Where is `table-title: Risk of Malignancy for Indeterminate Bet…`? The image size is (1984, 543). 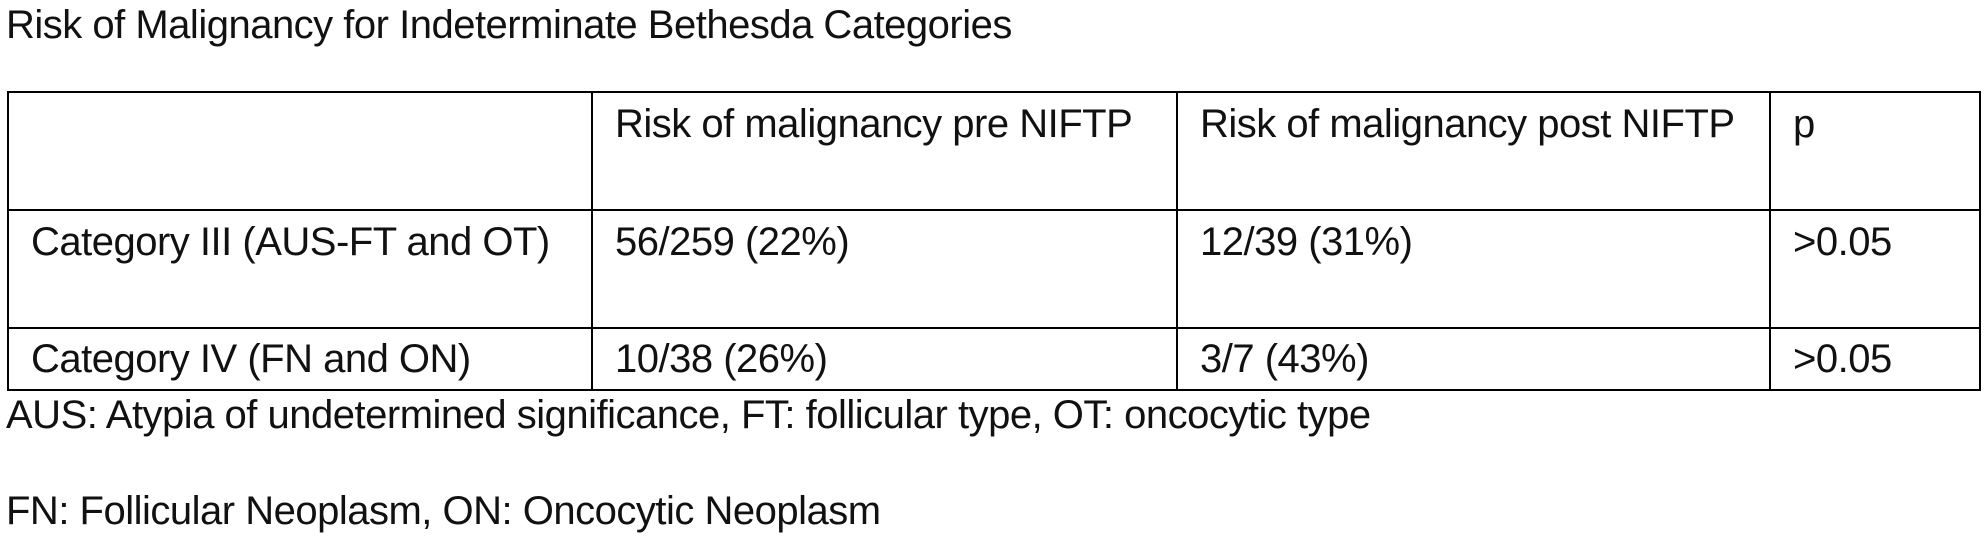 table-title: Risk of Malignancy for Indeterminate Bet… is located at coordinates (509, 25).